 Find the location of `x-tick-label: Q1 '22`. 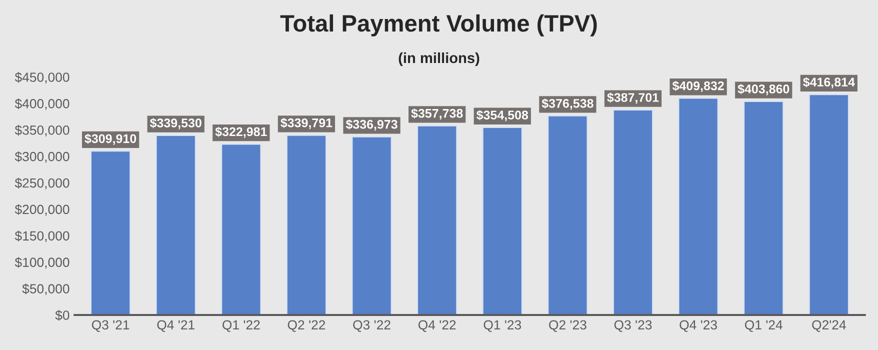

x-tick-label: Q1 '22 is located at coordinates (241, 326).